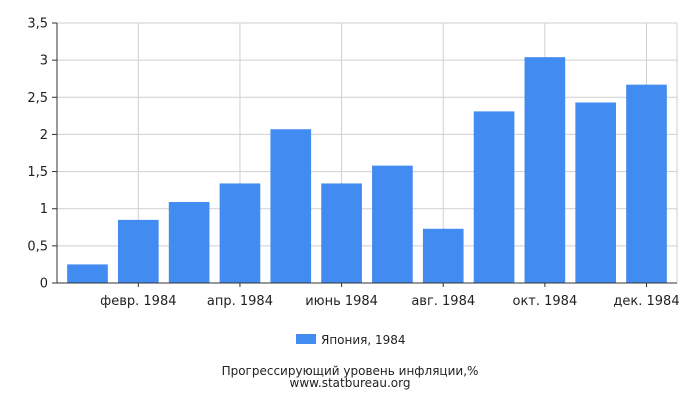  What do you see at coordinates (646, 301) in the screenshot?
I see `x-tick-label: дек. 1984` at bounding box center [646, 301].